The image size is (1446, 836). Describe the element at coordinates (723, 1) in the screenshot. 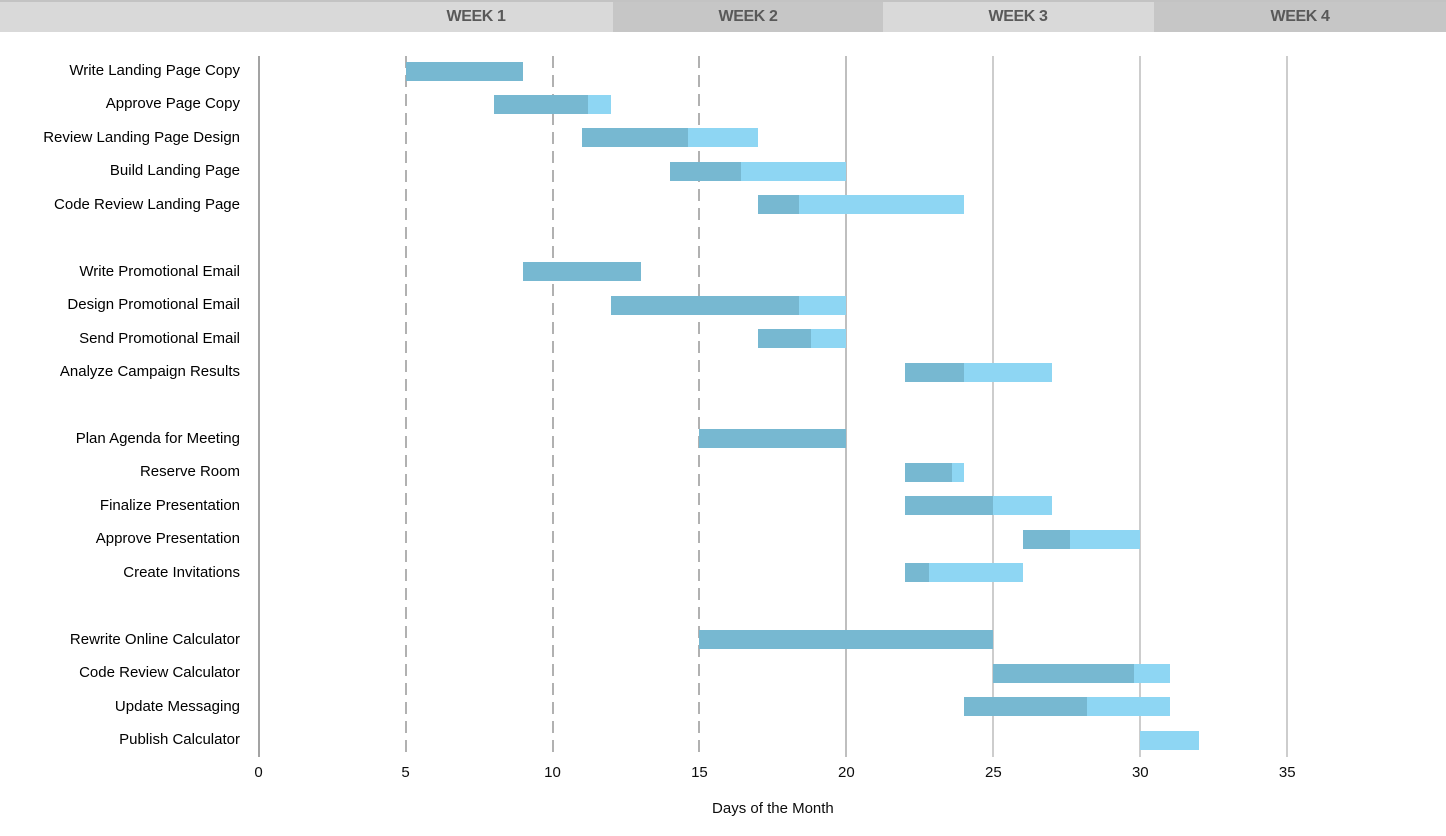

I see `header-top-divider` at that location.